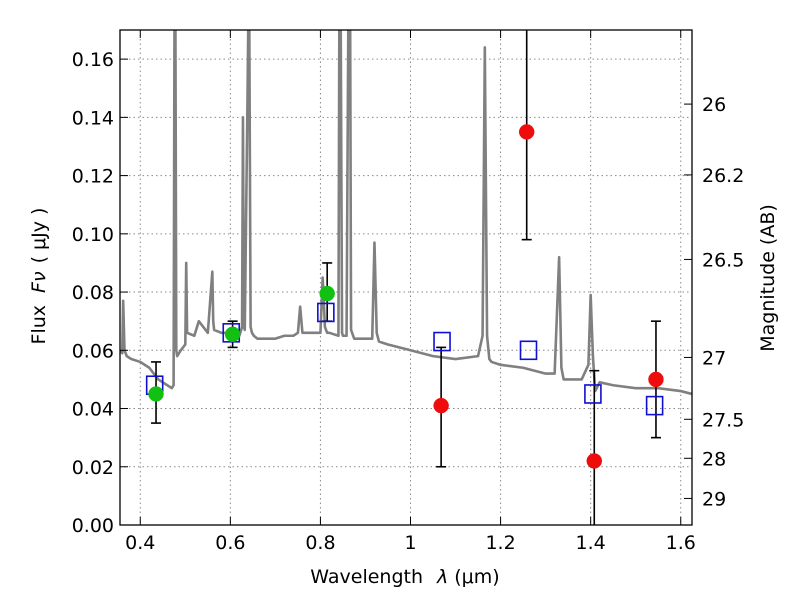 This screenshot has width=800, height=600. I want to click on y-tick-label: 0.10, so click(93, 235).